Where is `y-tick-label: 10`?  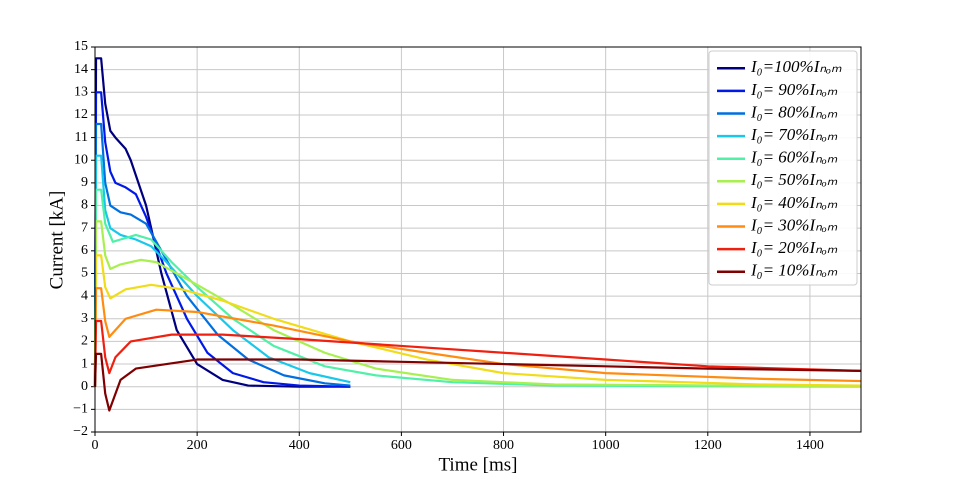
y-tick-label: 10 is located at coordinates (81, 159).